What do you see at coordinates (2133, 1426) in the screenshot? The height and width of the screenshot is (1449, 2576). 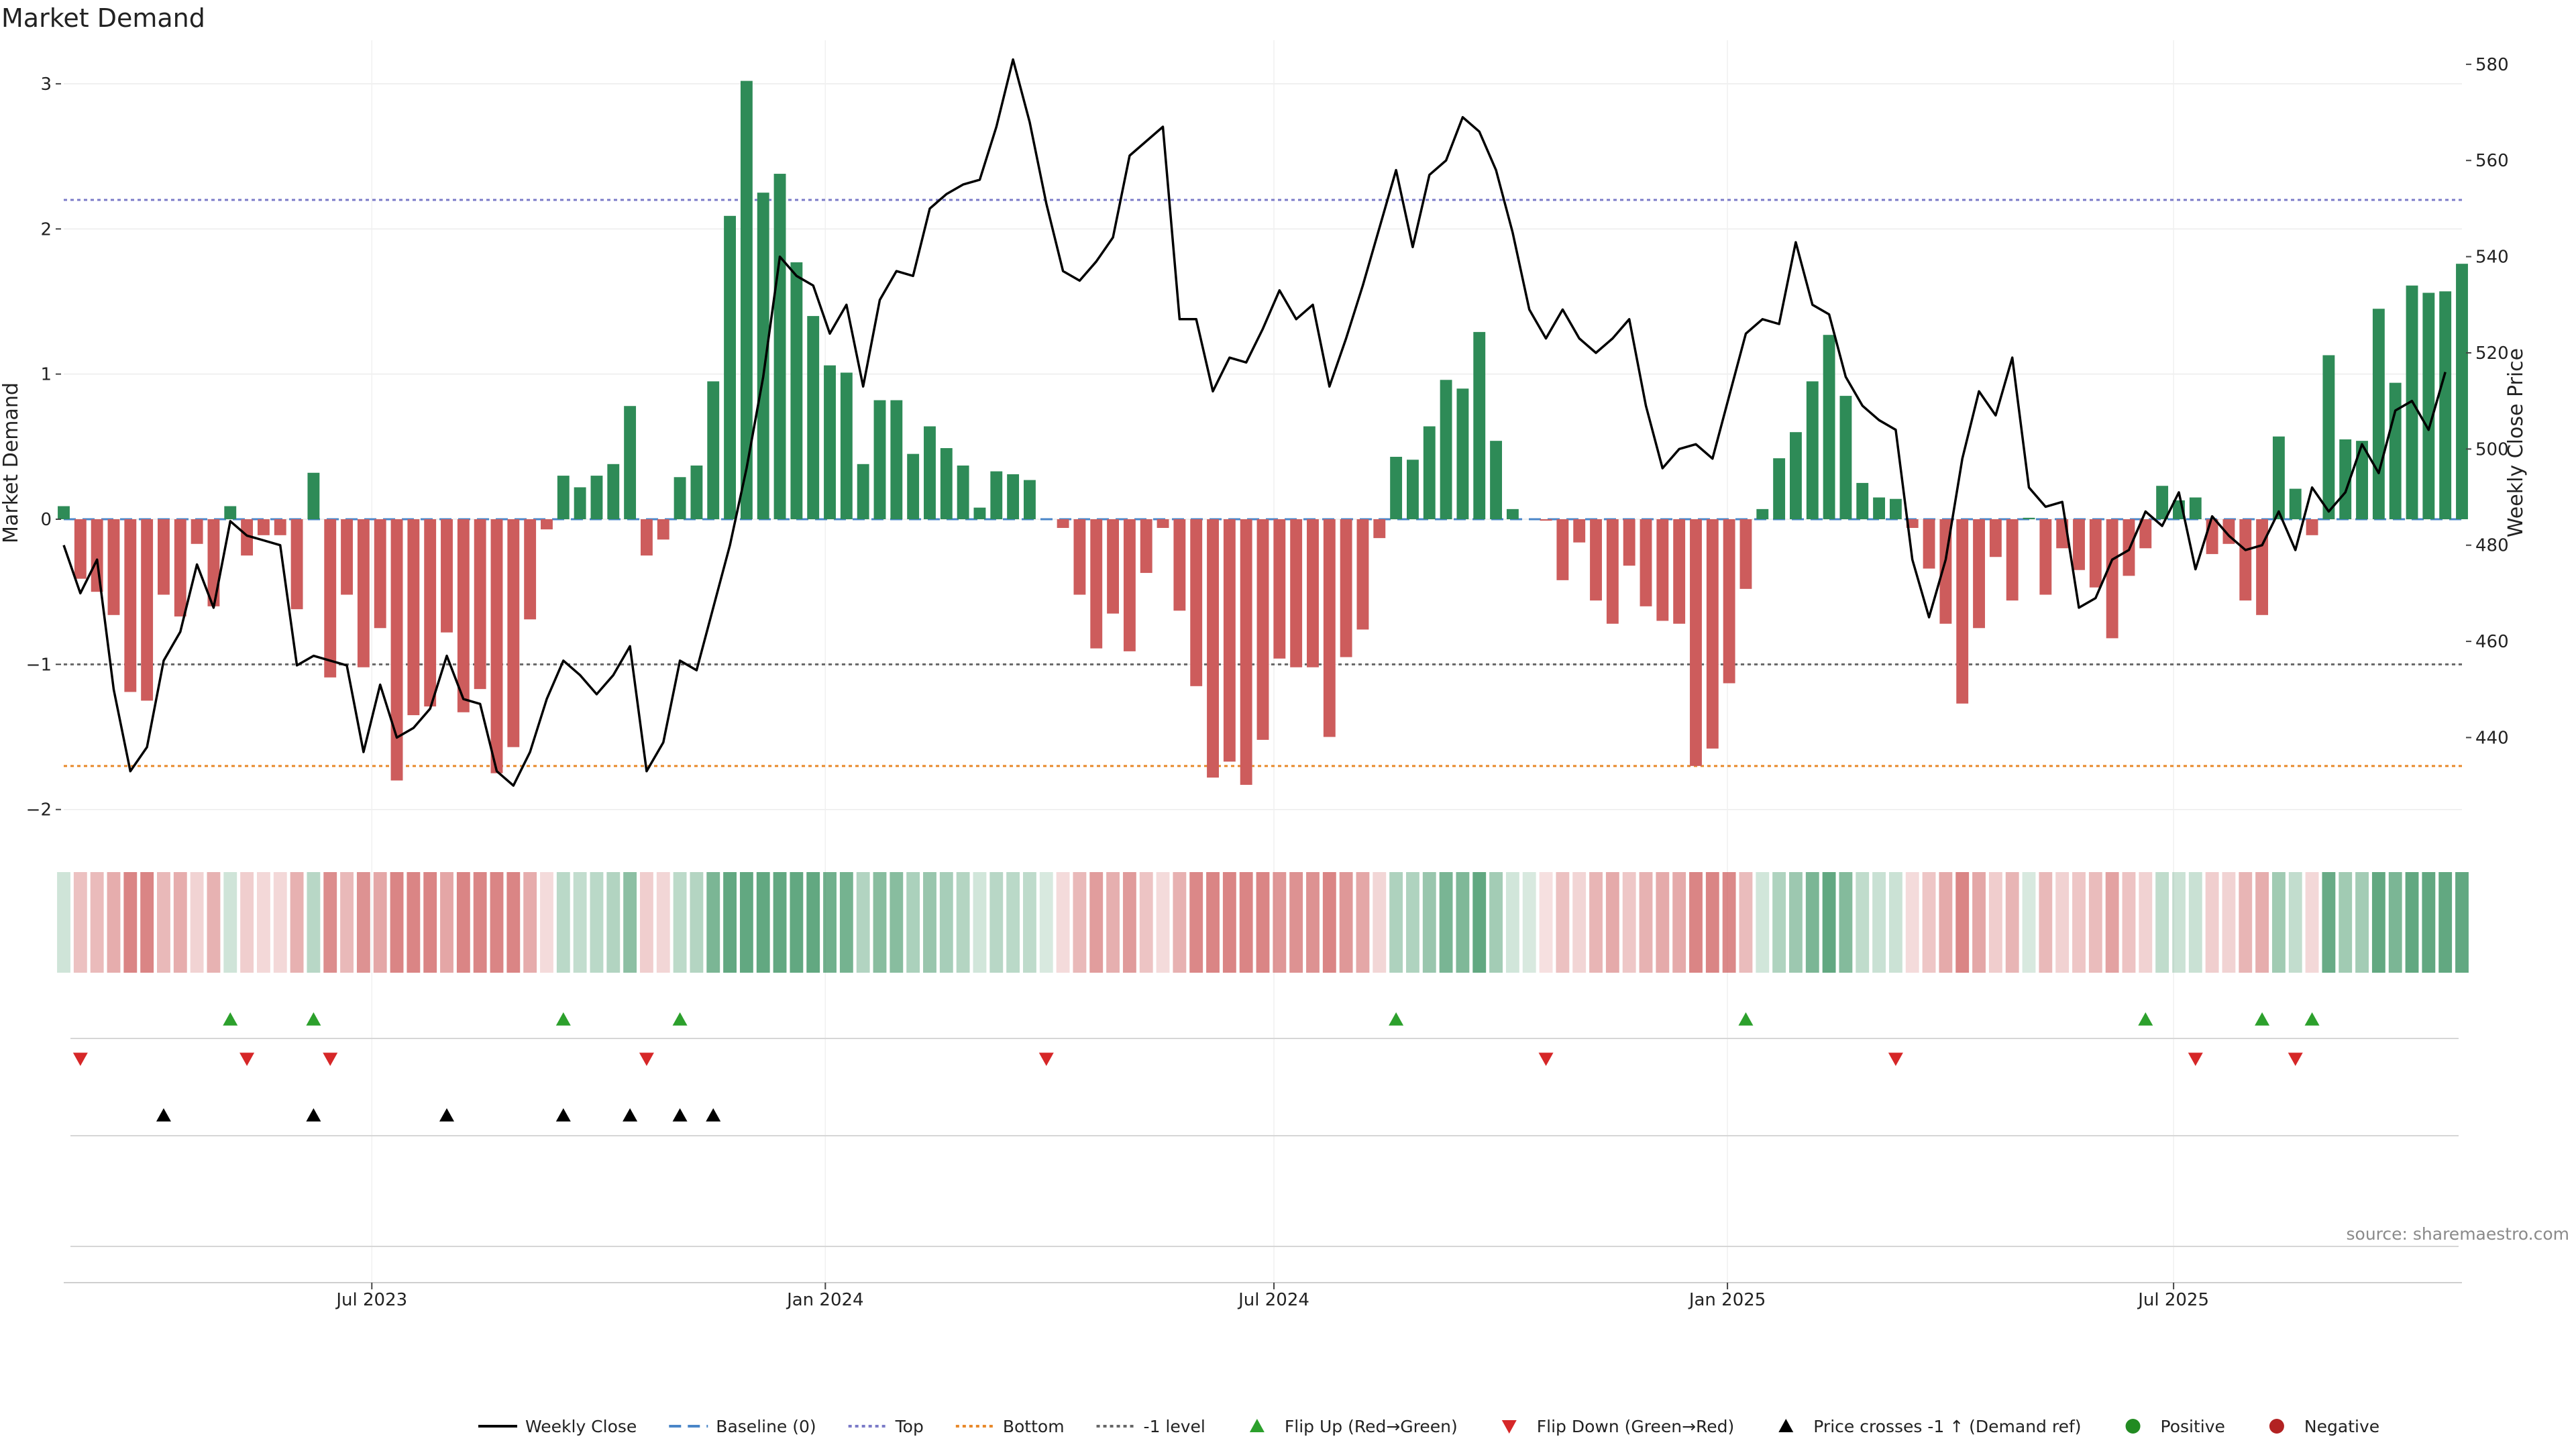 I see `legend-swatch-positive` at bounding box center [2133, 1426].